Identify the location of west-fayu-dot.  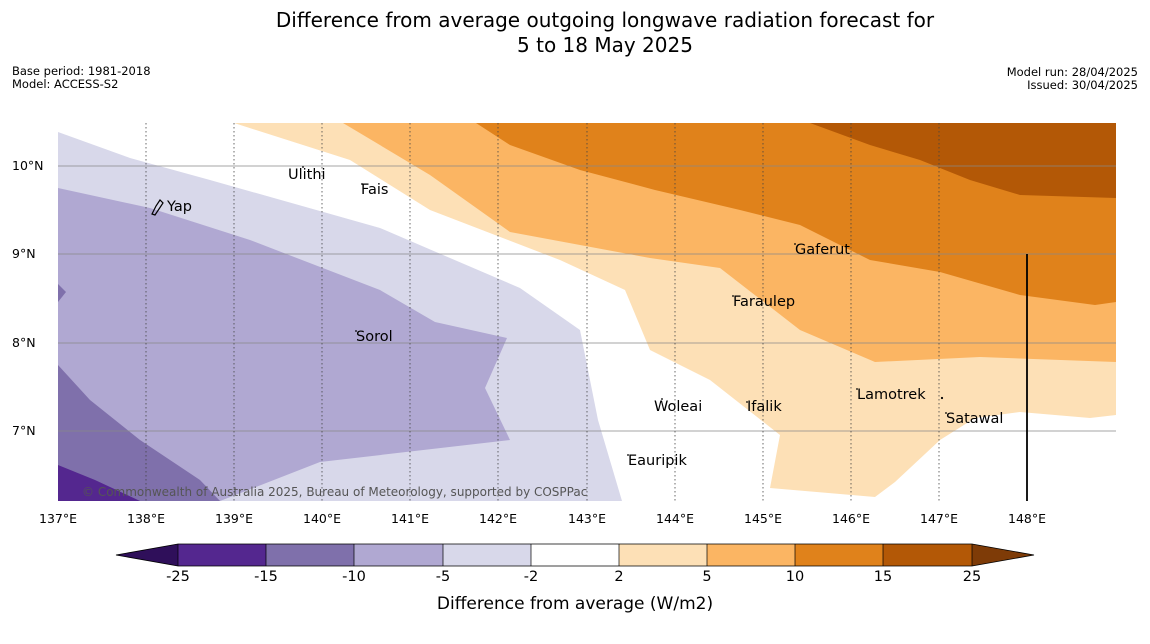
(942, 398).